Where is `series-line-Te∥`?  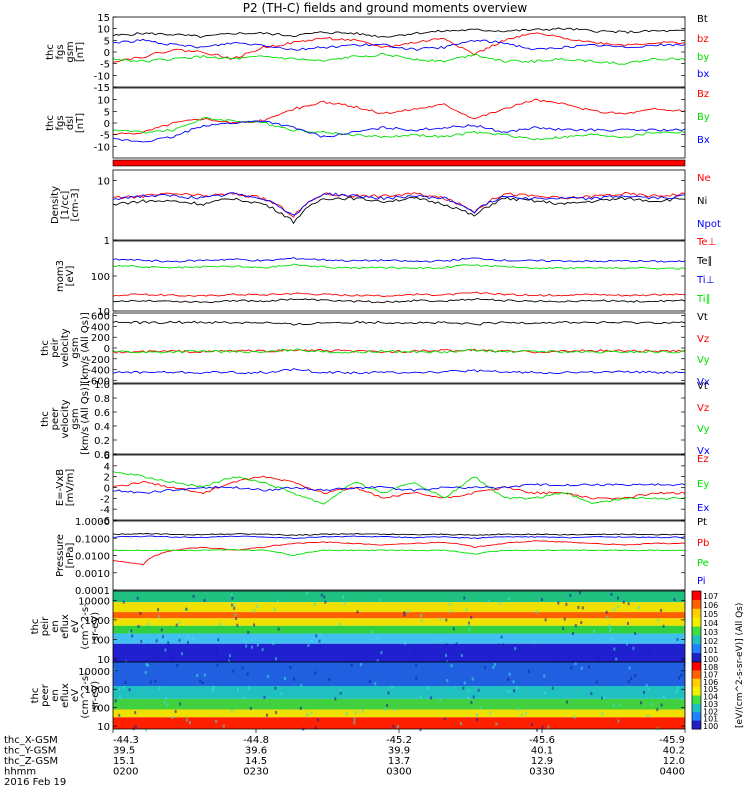
series-line-Te∥ is located at coordinates (399, 301).